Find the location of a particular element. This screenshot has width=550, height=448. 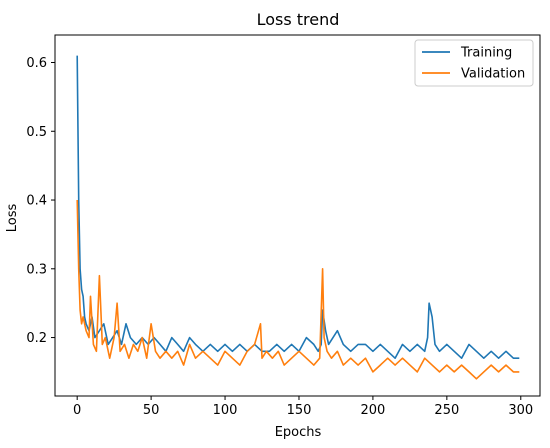

y-tick-label: 0.6 is located at coordinates (36, 63).